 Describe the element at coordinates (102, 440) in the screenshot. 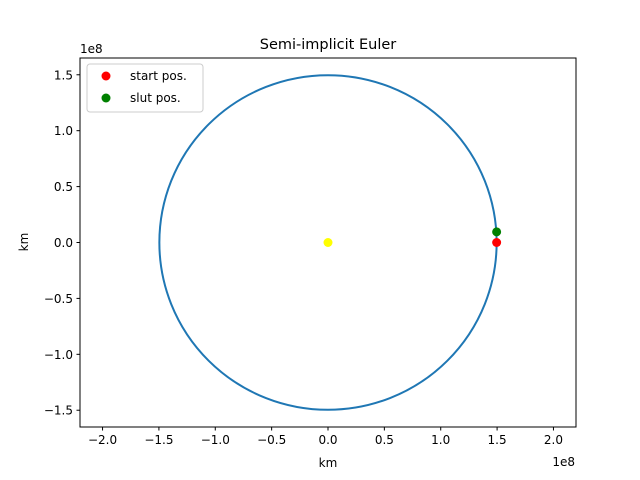

I see `x-tick-label: −2.0` at that location.